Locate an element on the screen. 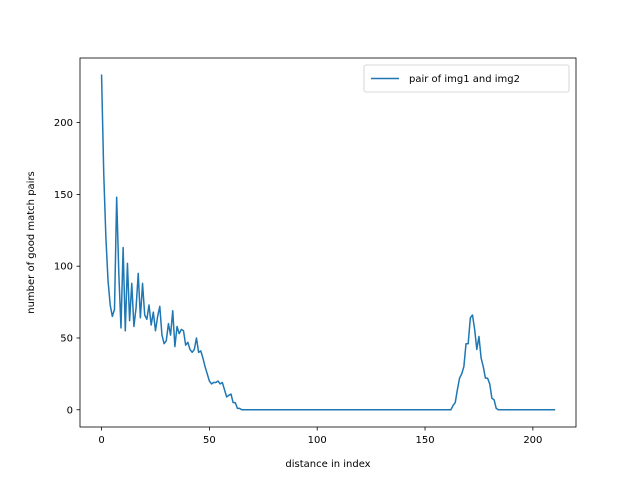 The image size is (640, 480). y-tick-label: 0 is located at coordinates (70, 410).